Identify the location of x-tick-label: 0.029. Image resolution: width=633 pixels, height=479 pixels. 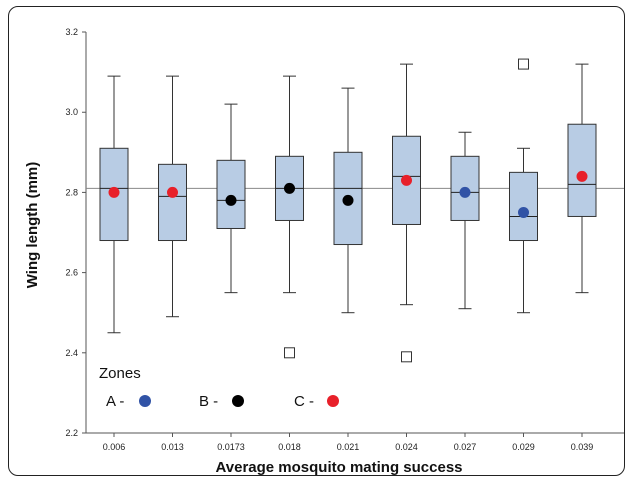
(523, 447).